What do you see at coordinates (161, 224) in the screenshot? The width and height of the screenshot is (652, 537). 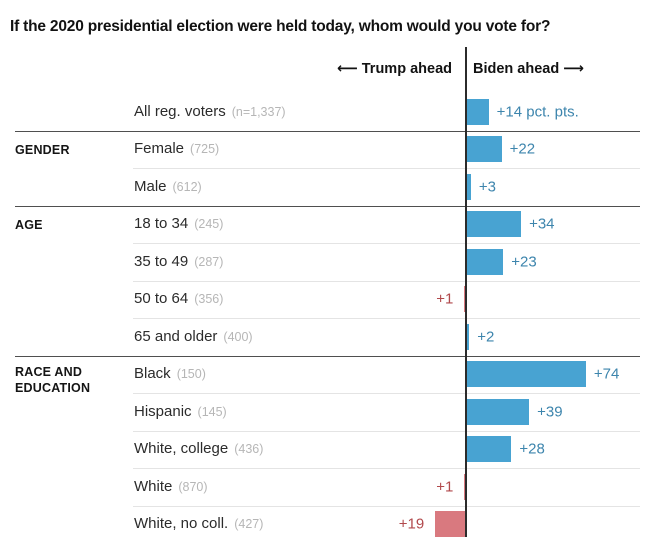 I see `row-label: 18 to 34` at bounding box center [161, 224].